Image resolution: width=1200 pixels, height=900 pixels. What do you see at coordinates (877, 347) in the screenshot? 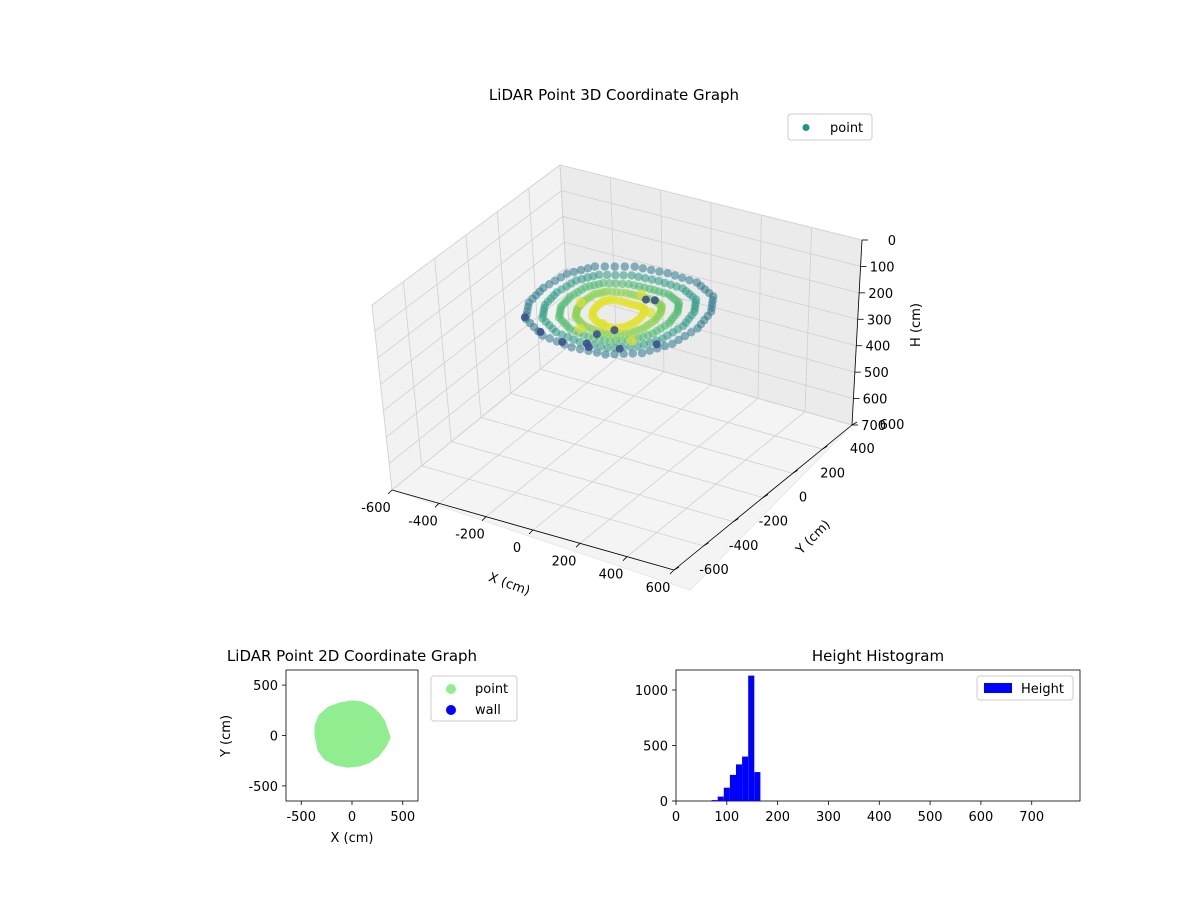
I see `chart-3d-z-tick-label: 400` at bounding box center [877, 347].